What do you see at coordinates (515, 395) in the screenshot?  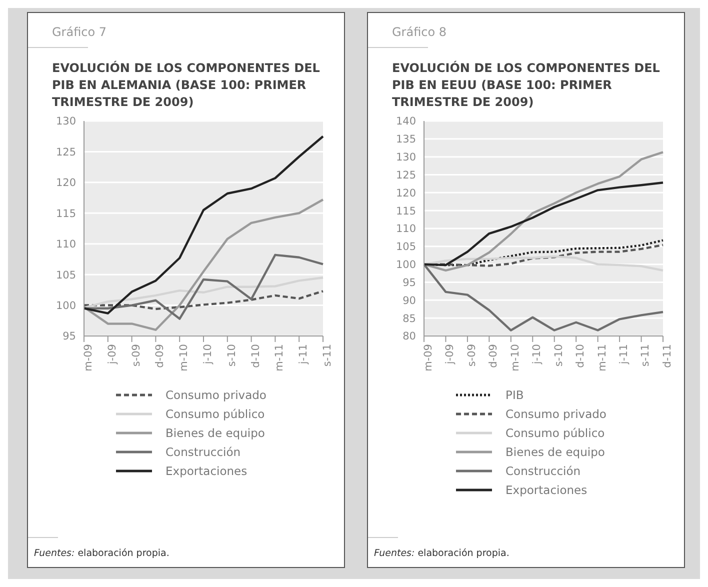 I see `legend-label: PIB` at bounding box center [515, 395].